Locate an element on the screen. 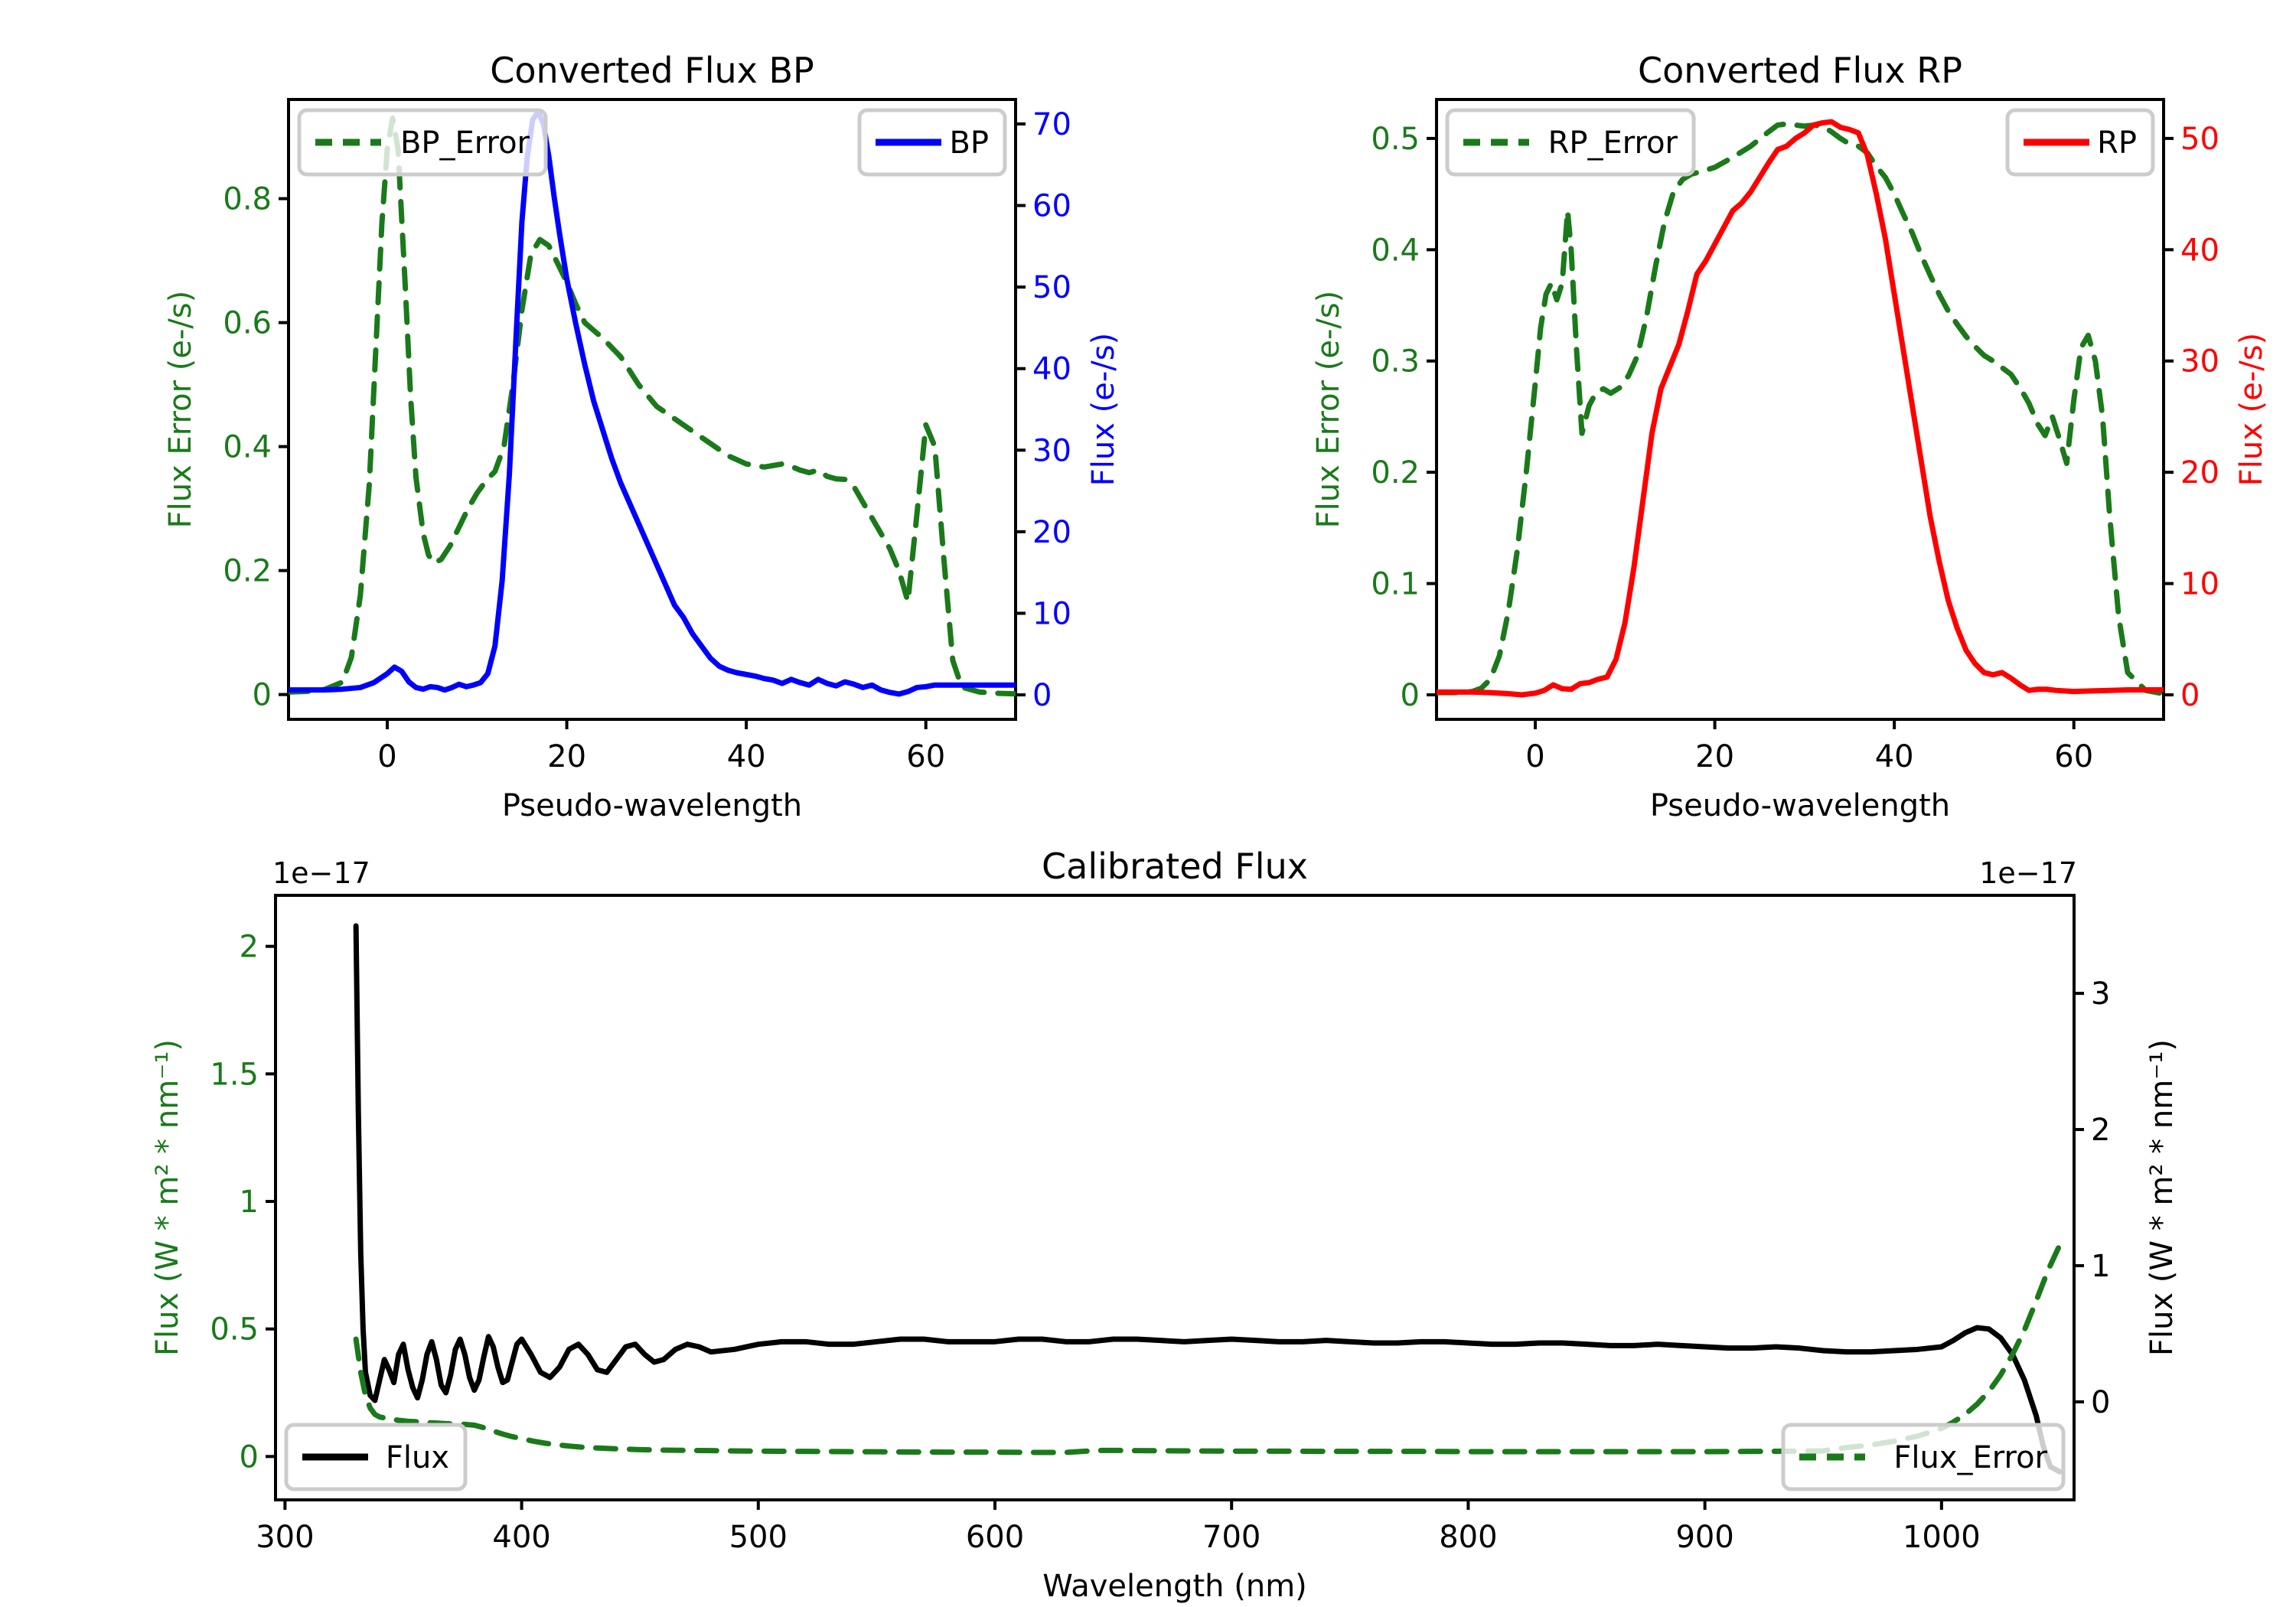 This screenshot has width=2296, height=1607. chart-title: Converted Flux BP is located at coordinates (652, 70).